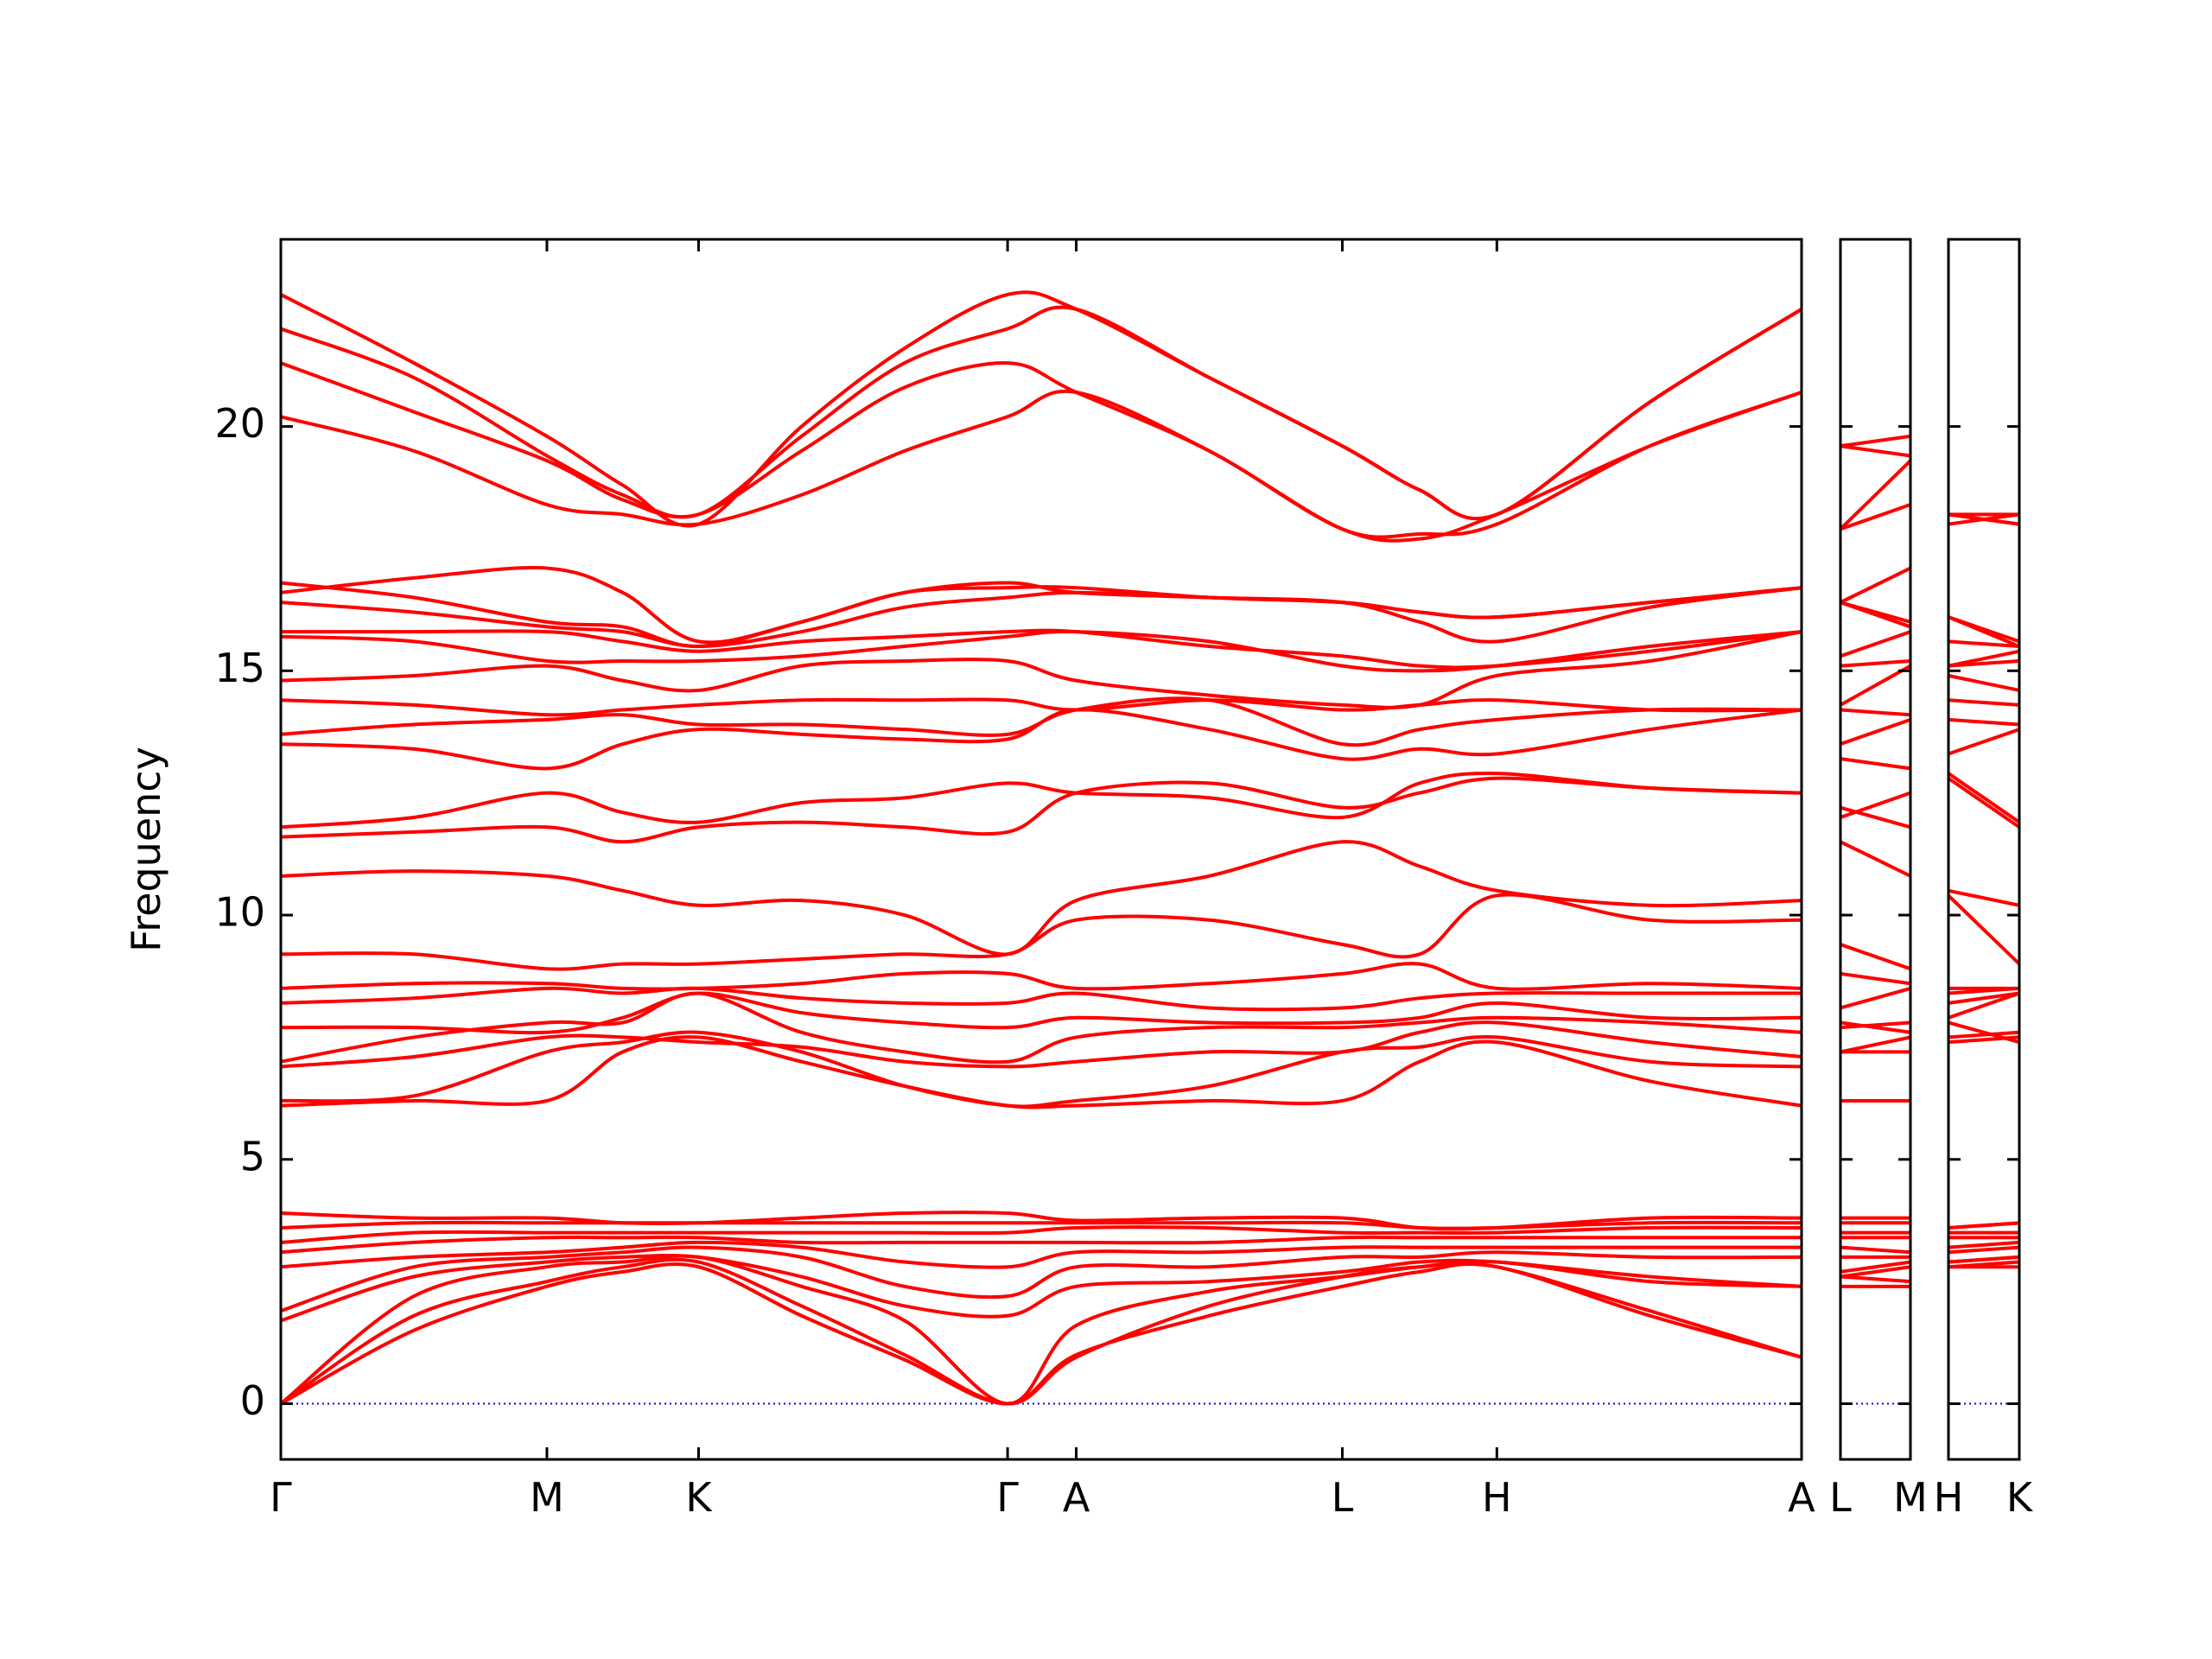 Image resolution: width=2212 pixels, height=1659 pixels. I want to click on y-tick-label: 10, so click(239, 913).